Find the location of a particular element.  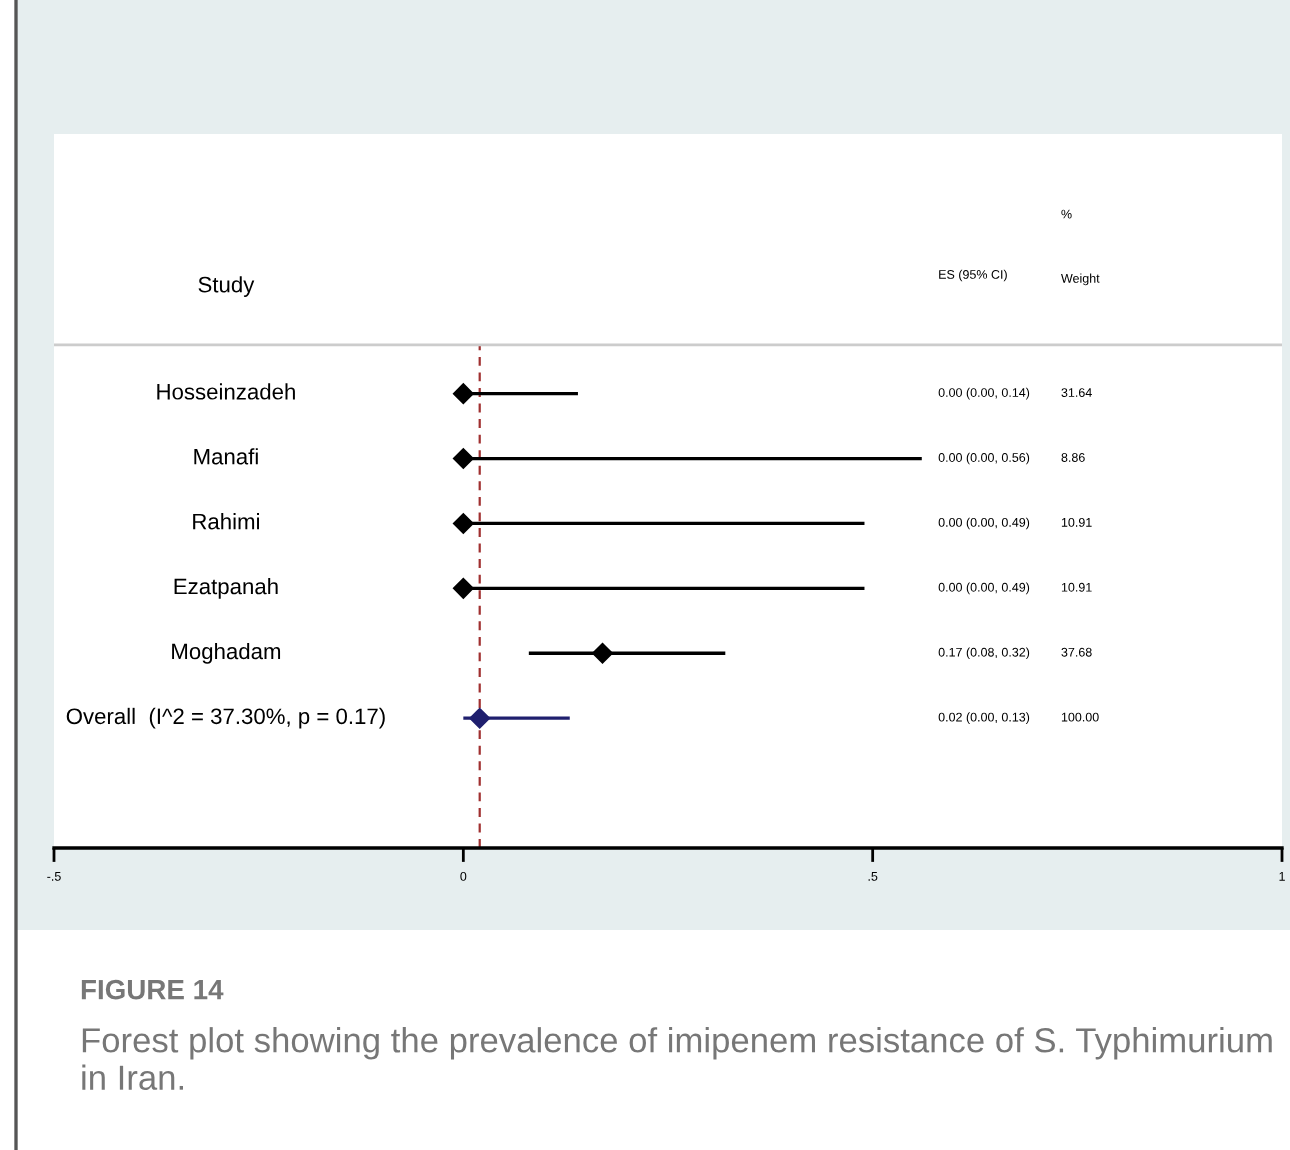

y-tick-label: Moghadam is located at coordinates (226, 653).